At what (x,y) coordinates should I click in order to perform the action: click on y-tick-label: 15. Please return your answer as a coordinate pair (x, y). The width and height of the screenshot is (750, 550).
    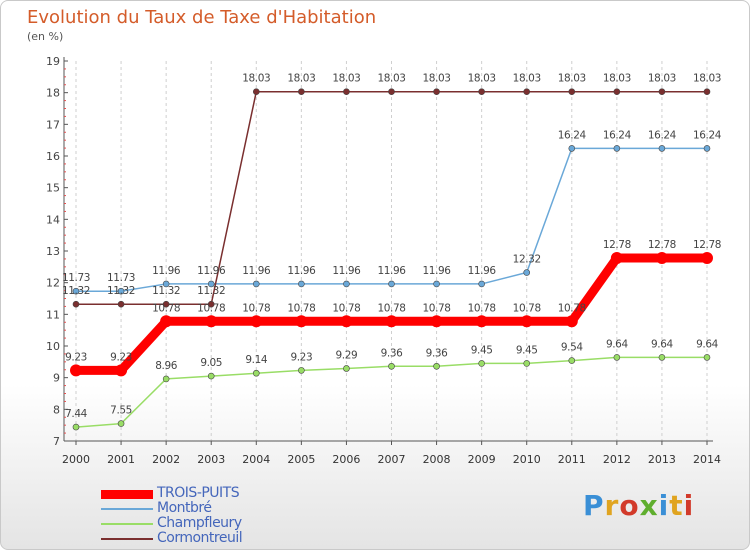
    Looking at the image, I should click on (53, 188).